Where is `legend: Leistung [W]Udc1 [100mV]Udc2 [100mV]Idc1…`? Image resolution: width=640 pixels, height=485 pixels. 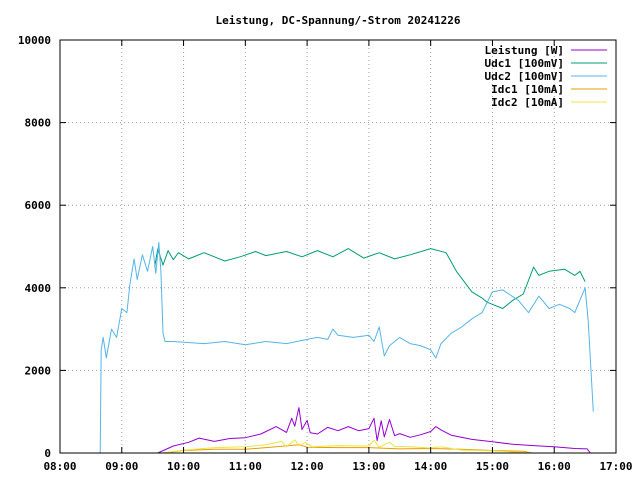 legend: Leistung [W]Udc1 [100mV]Udc2 [100mV]Idc1… is located at coordinates (546, 76).